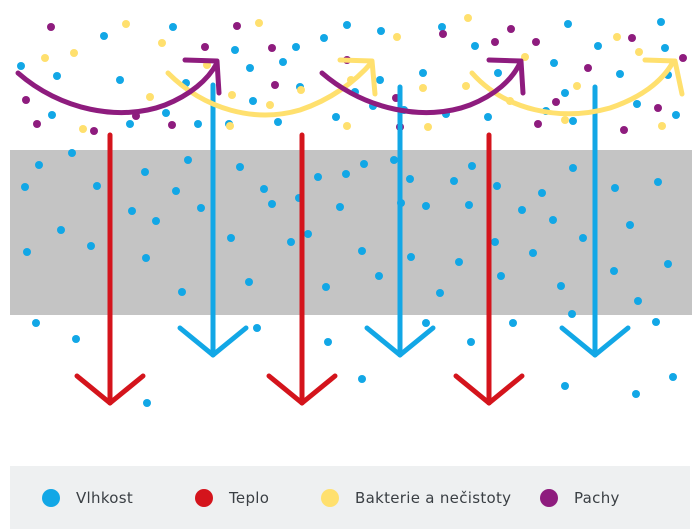 The height and width of the screenshot is (531, 694). I want to click on heat-arrow, so click(110, 269).